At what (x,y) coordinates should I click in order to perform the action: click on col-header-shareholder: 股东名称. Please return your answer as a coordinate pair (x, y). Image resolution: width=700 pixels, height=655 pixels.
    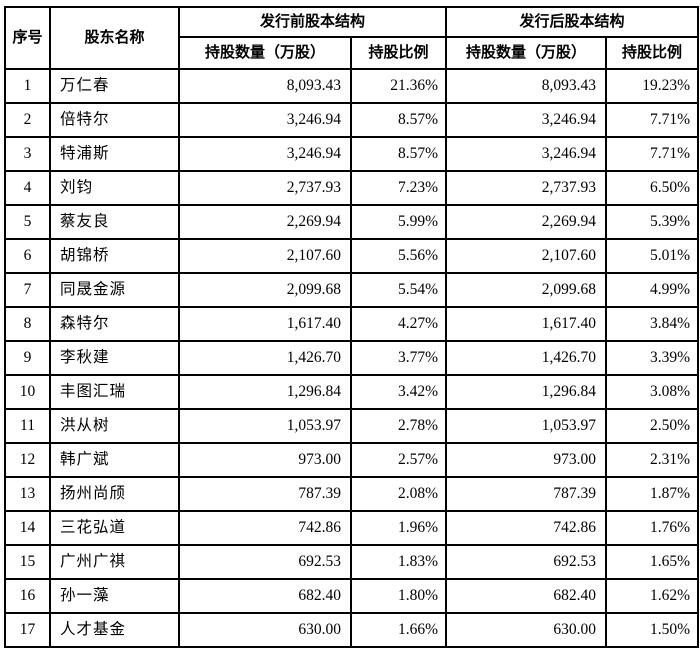
    Looking at the image, I should click on (114, 38).